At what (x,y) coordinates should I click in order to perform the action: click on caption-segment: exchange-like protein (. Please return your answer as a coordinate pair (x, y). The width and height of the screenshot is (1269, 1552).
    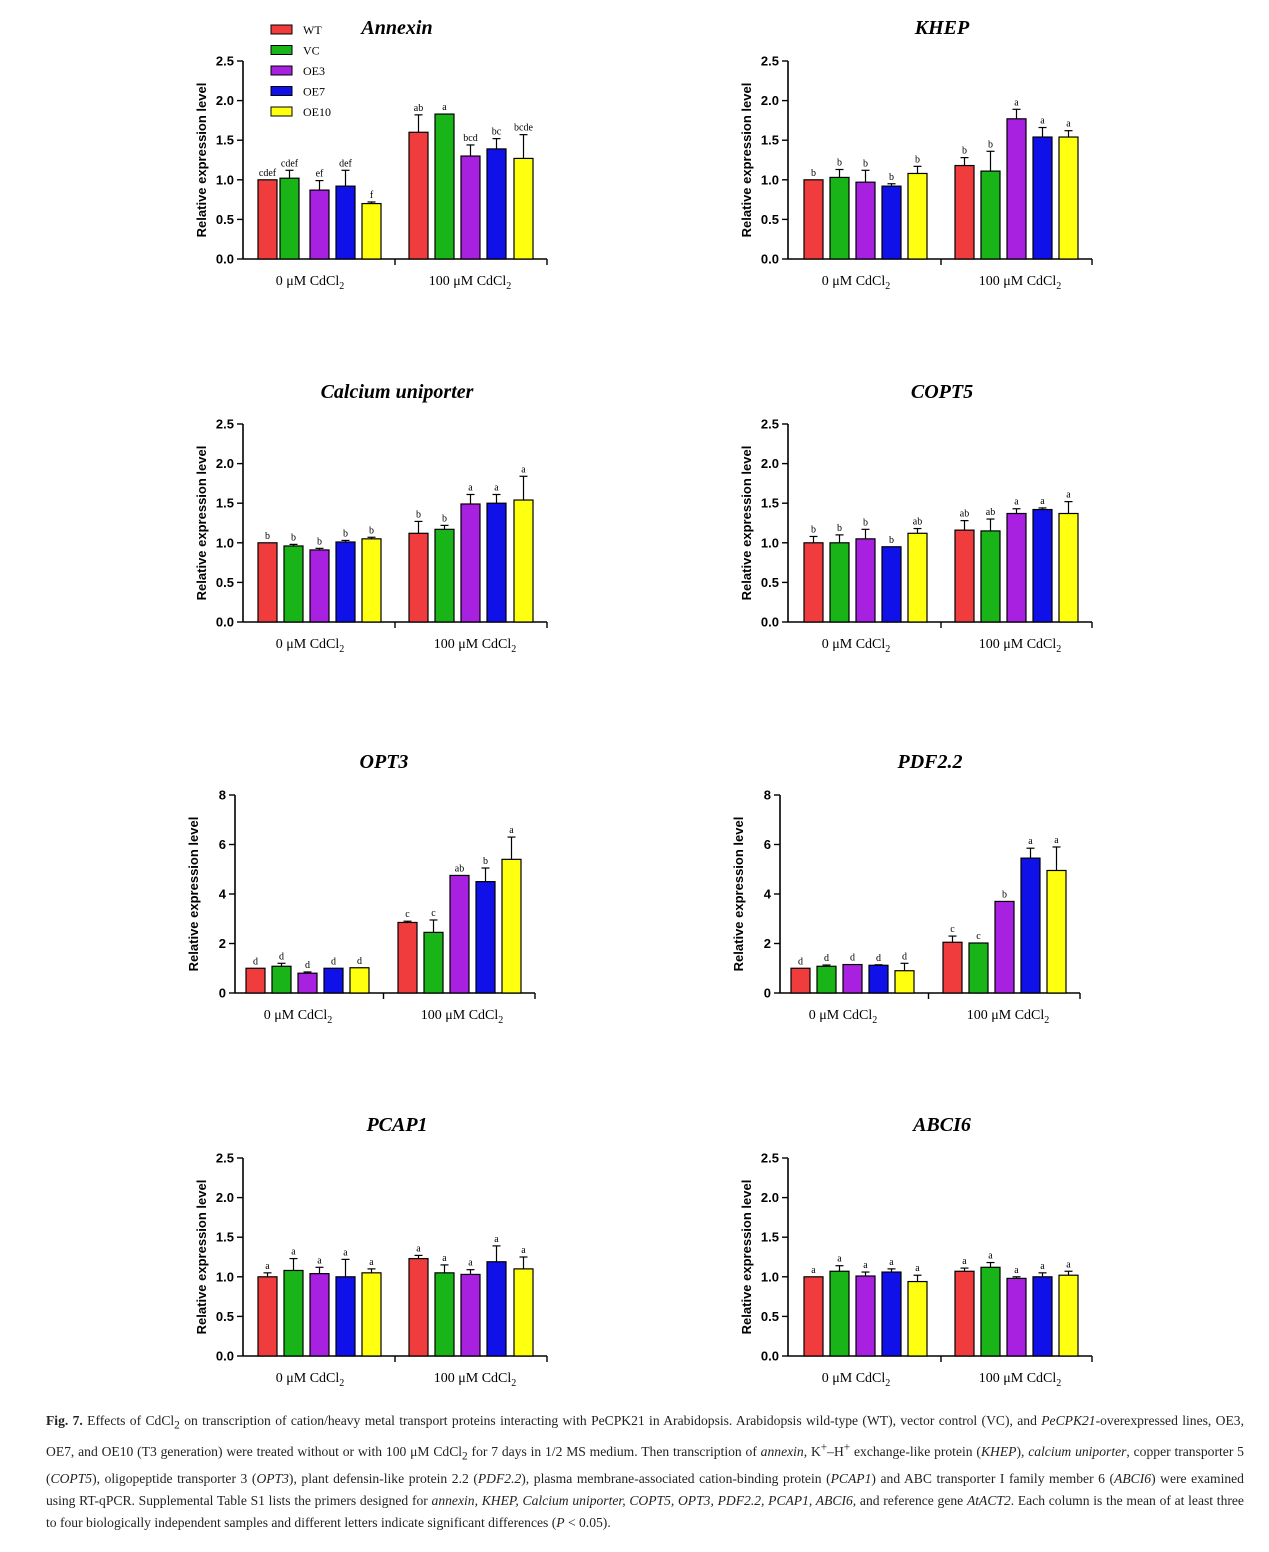
    Looking at the image, I should click on (915, 1452).